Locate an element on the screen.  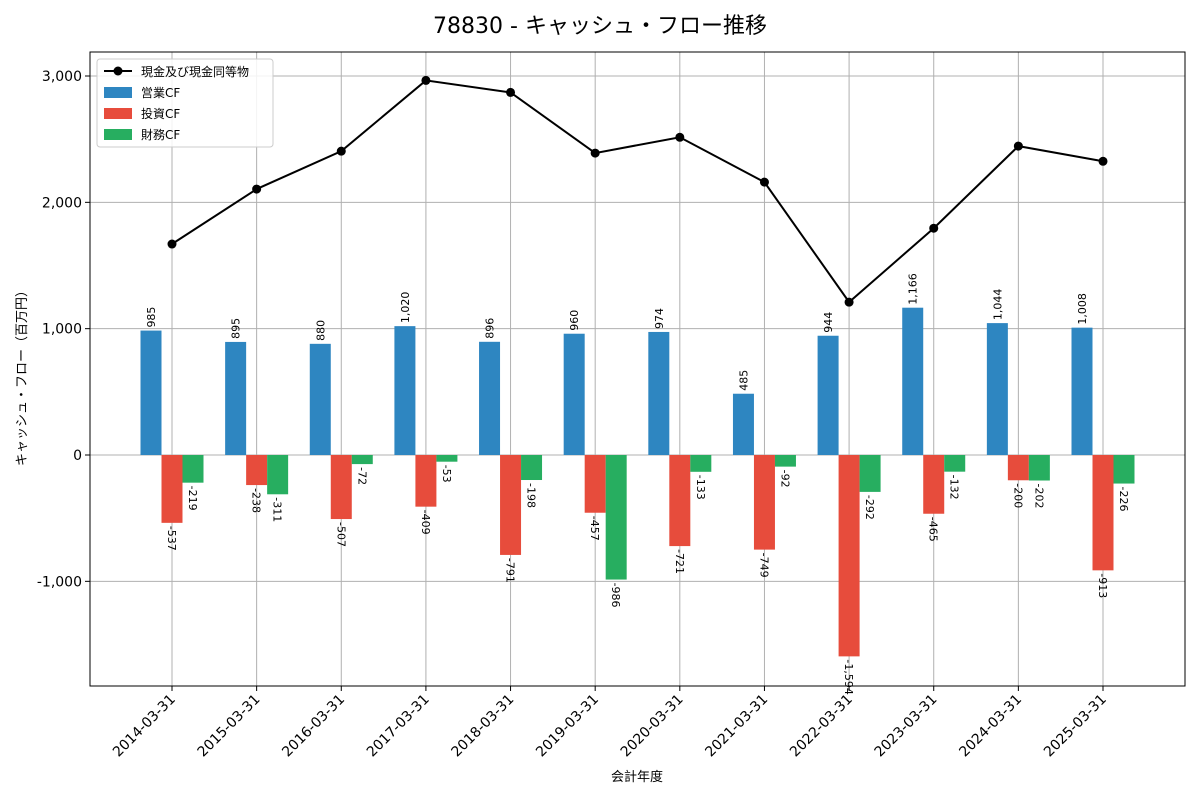
data-label: 960 is located at coordinates (574, 320).